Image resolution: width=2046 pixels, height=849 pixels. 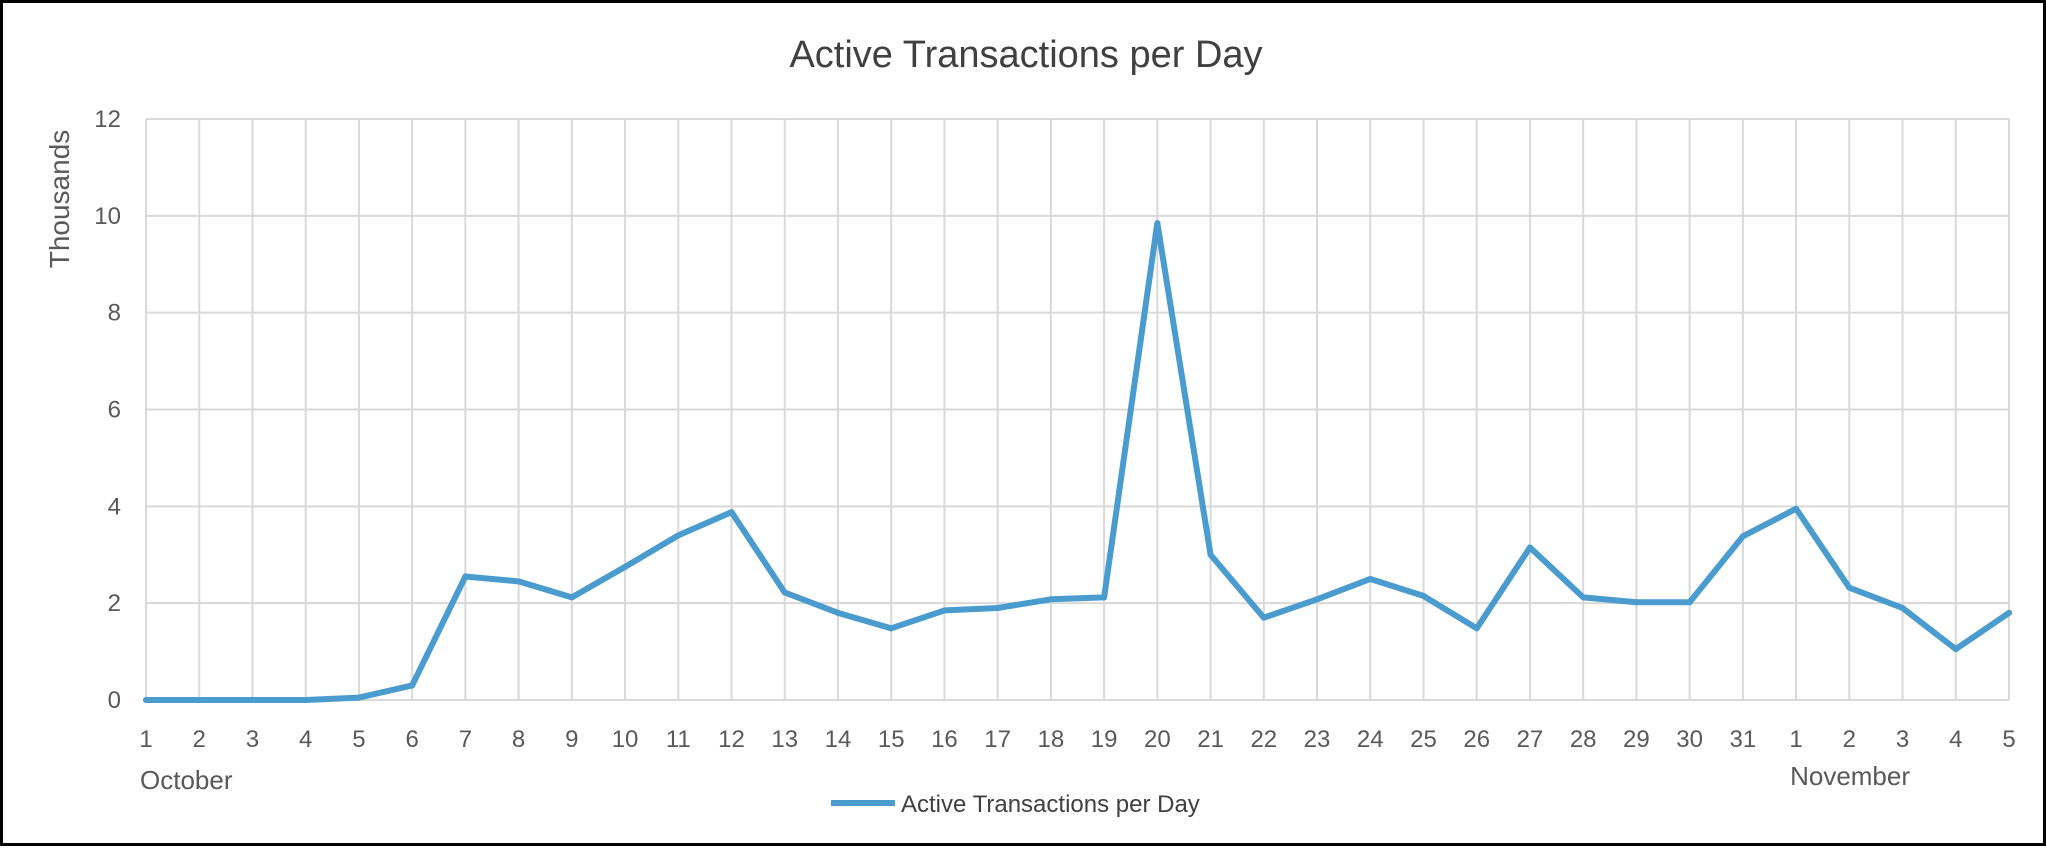 I want to click on x-tick-label: 15, so click(x=891, y=739).